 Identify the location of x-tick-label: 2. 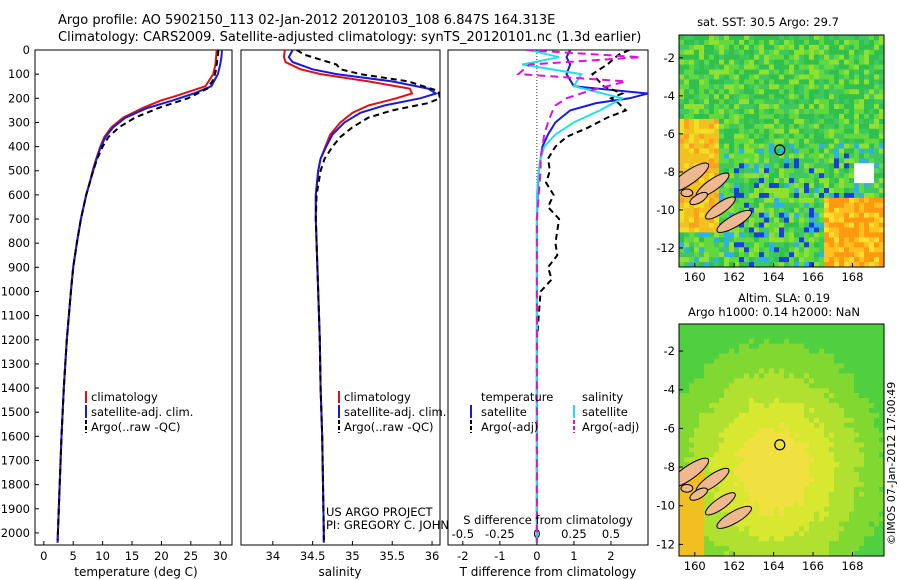
(610, 556).